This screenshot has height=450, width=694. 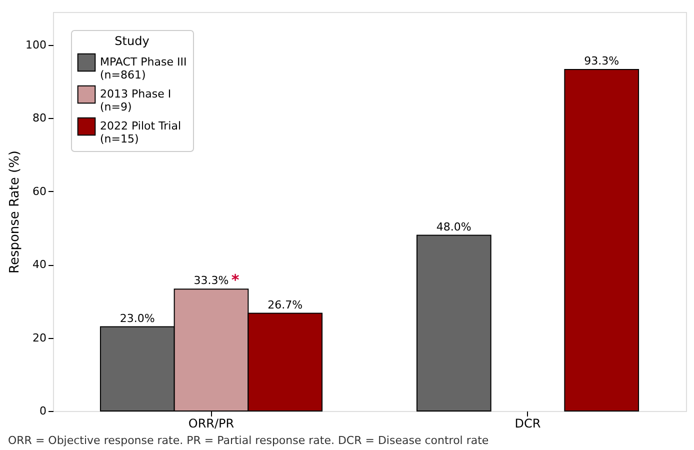 What do you see at coordinates (136, 101) in the screenshot?
I see `legend-label: 2013 Phase I (n=9)` at bounding box center [136, 101].